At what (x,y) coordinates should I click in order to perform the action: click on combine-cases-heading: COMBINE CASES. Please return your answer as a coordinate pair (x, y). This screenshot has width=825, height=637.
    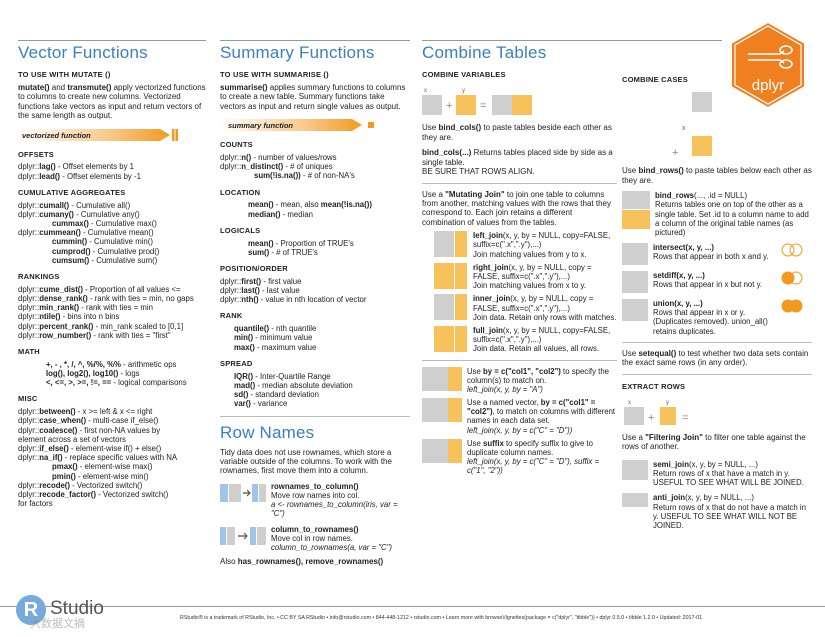
    Looking at the image, I should click on (655, 79).